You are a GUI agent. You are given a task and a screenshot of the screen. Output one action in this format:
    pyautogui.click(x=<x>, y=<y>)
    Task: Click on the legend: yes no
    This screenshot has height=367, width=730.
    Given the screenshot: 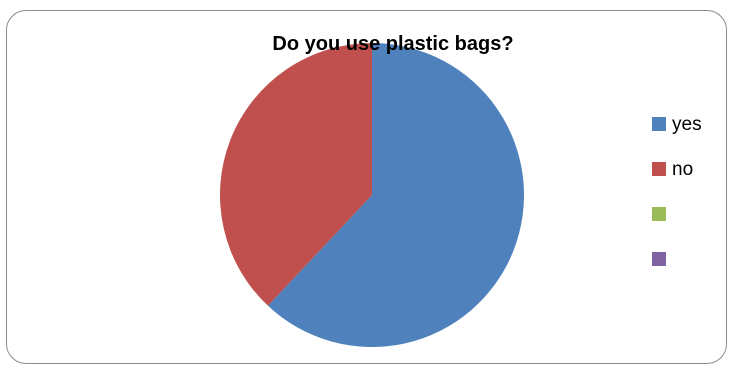 What is the action you would take?
    pyautogui.click(x=677, y=190)
    